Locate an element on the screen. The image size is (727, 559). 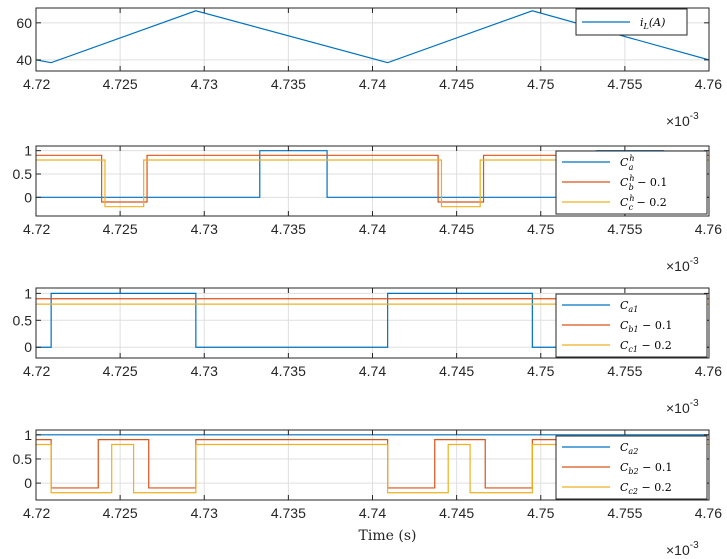
legend-subscript: a is located at coordinates (631, 167).